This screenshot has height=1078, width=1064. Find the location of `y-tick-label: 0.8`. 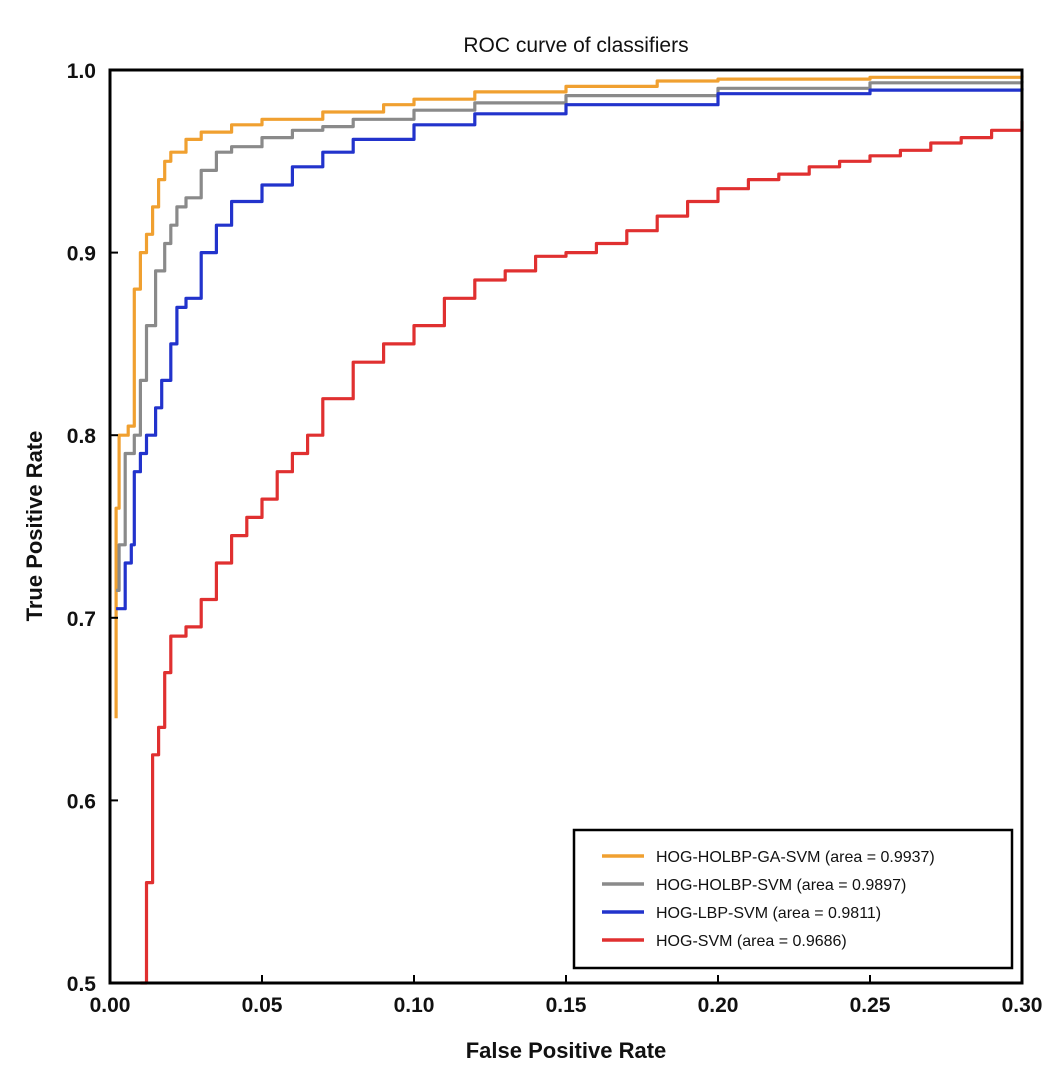

y-tick-label: 0.8 is located at coordinates (82, 436).